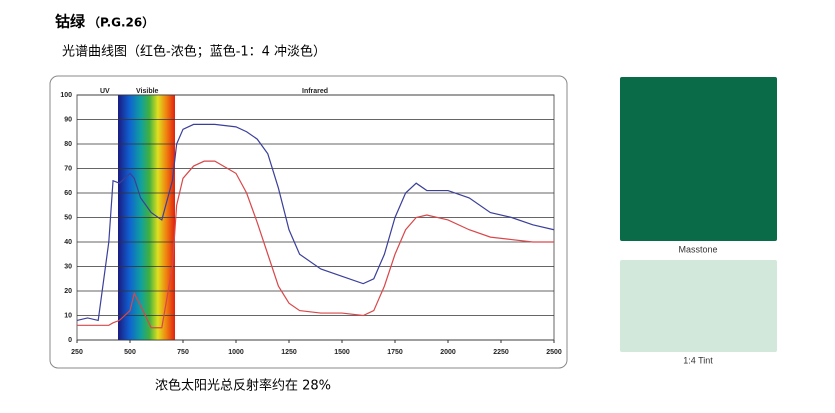 This screenshot has width=835, height=413. I want to click on y-tick-label: 90, so click(68, 119).